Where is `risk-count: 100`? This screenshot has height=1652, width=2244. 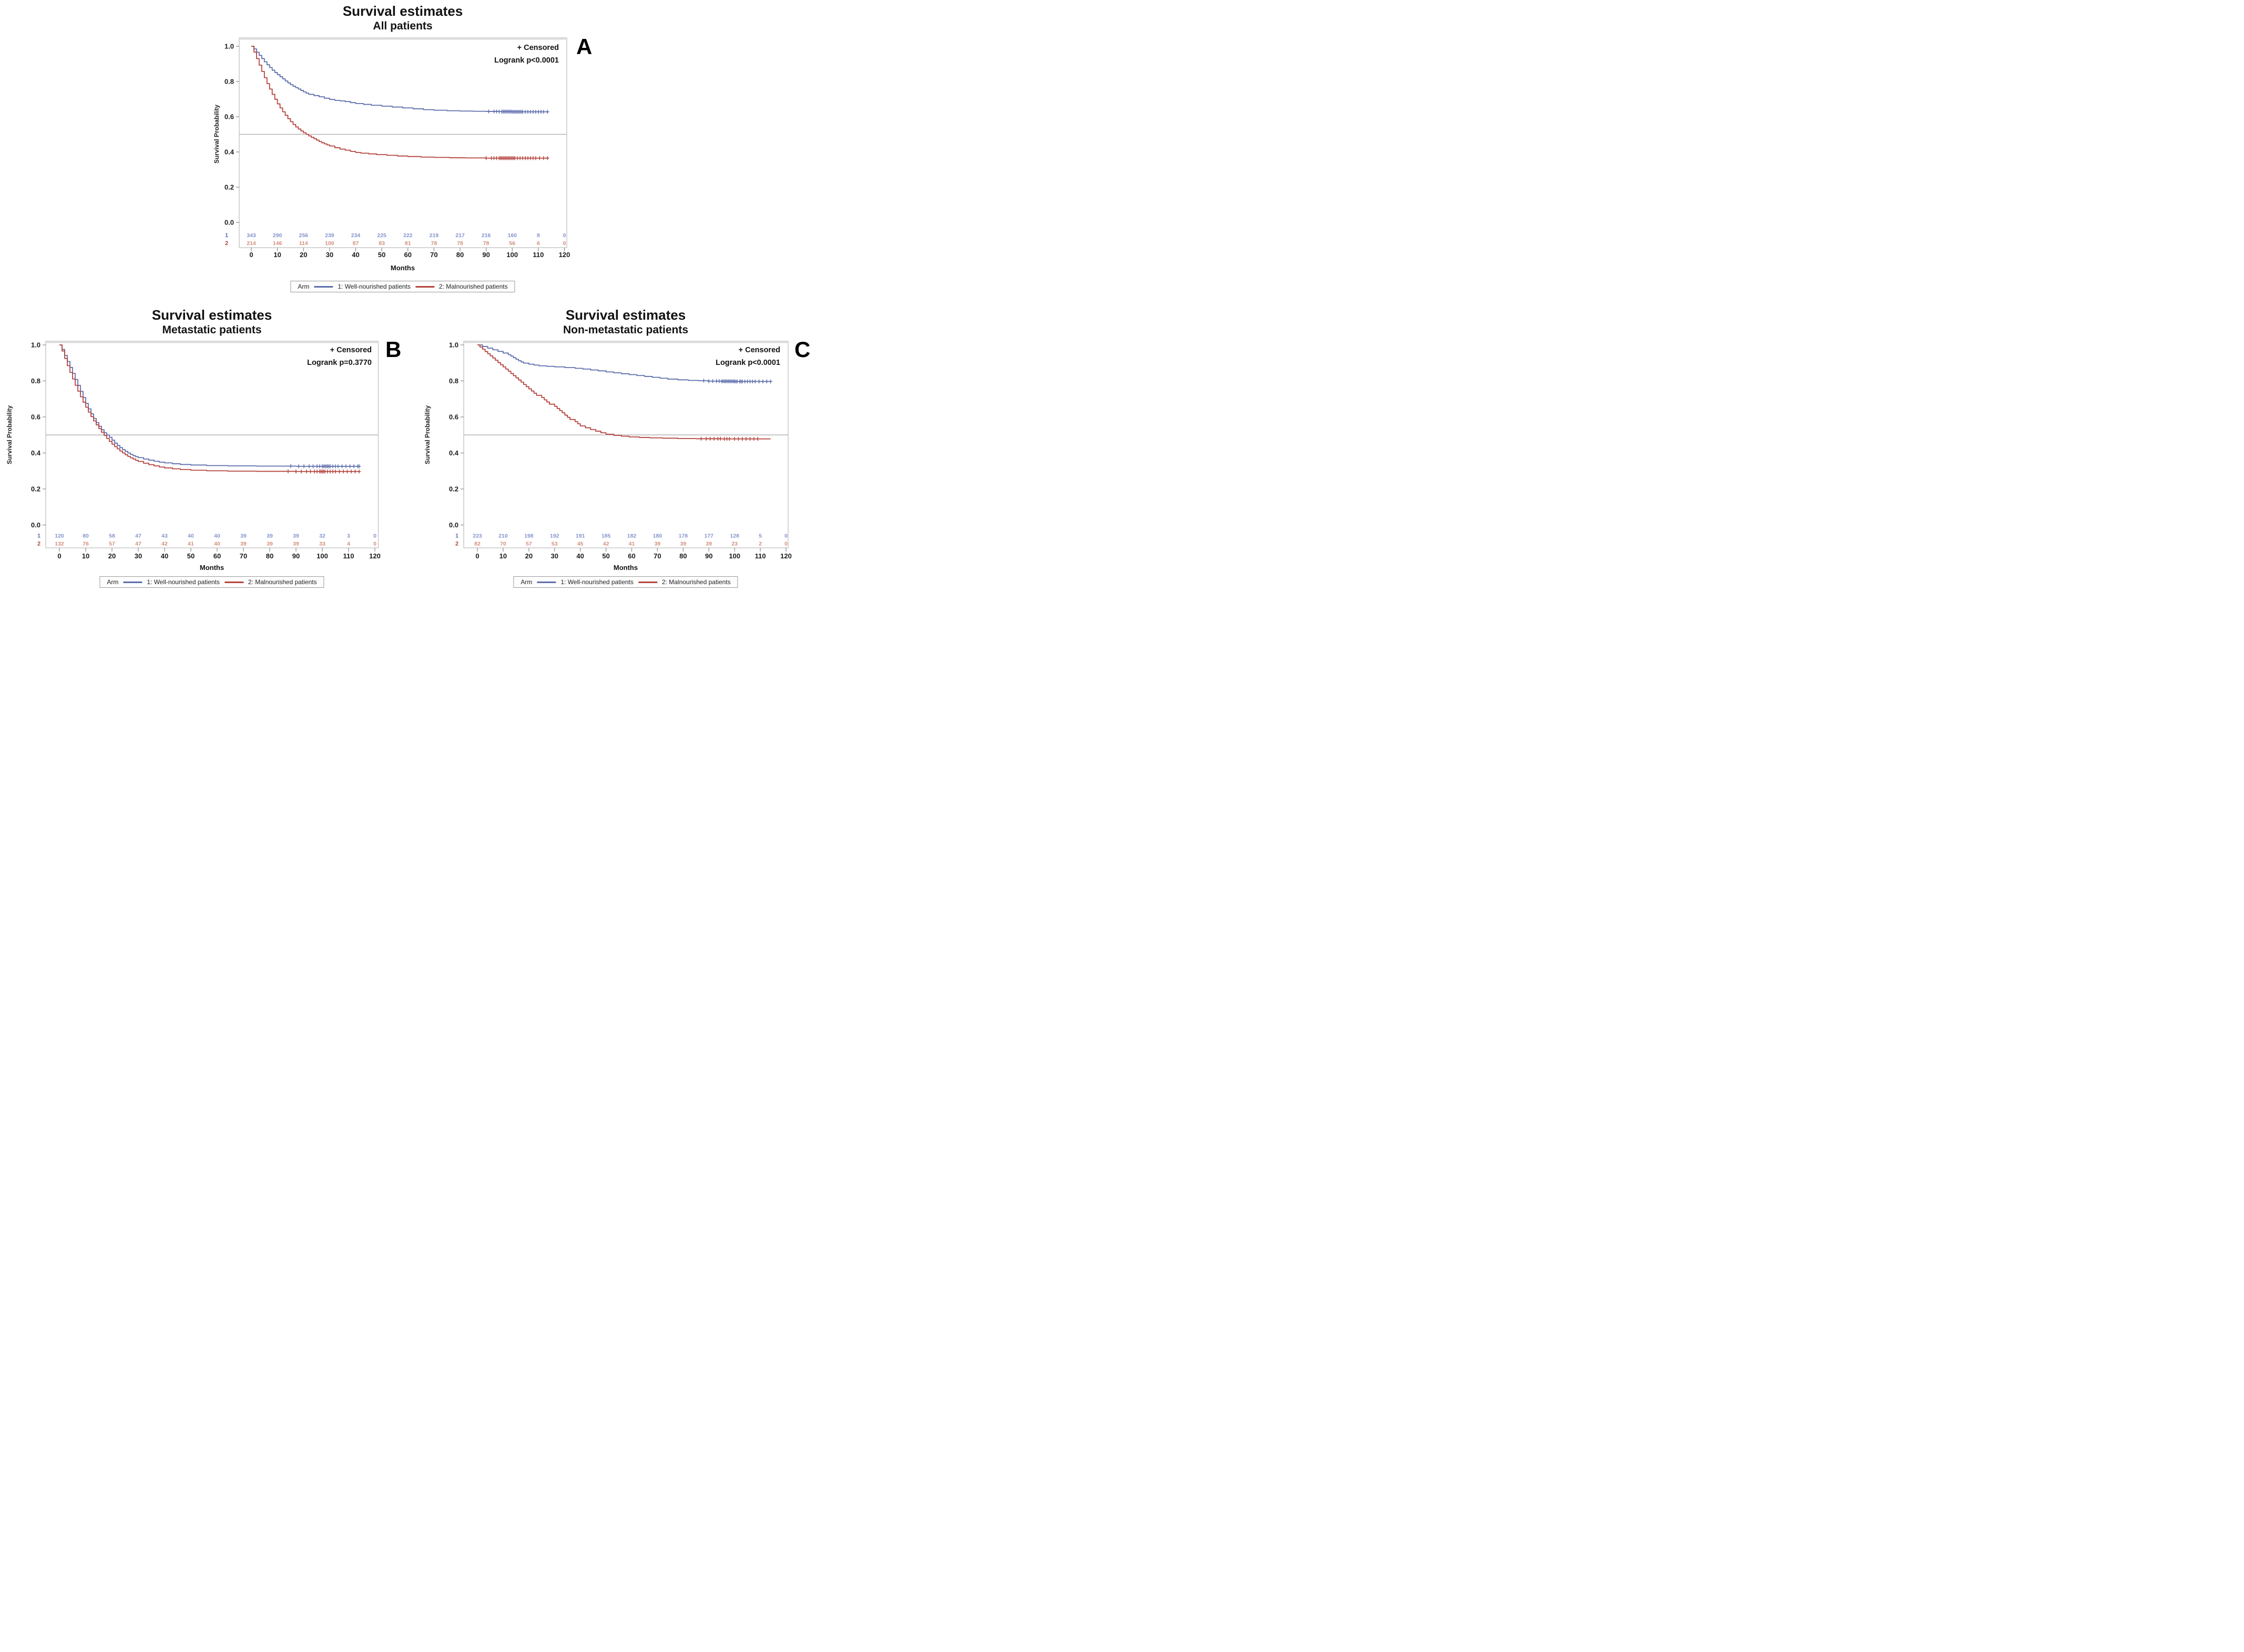
risk-count: 100 is located at coordinates (329, 243).